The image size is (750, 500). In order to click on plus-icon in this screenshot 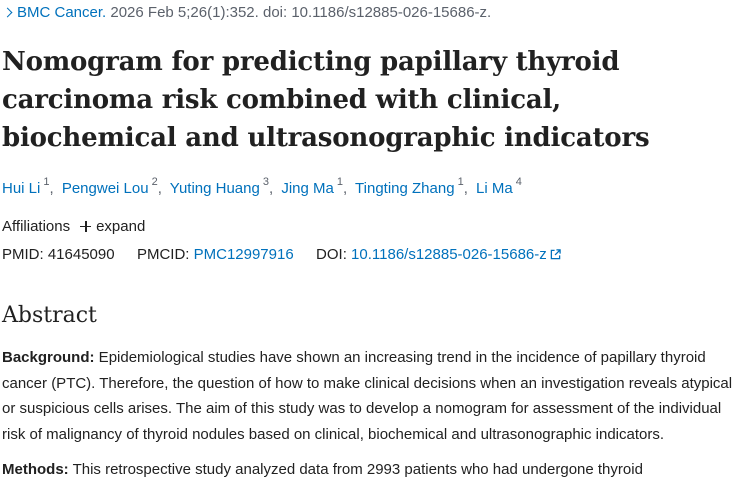, I will do `click(86, 226)`.